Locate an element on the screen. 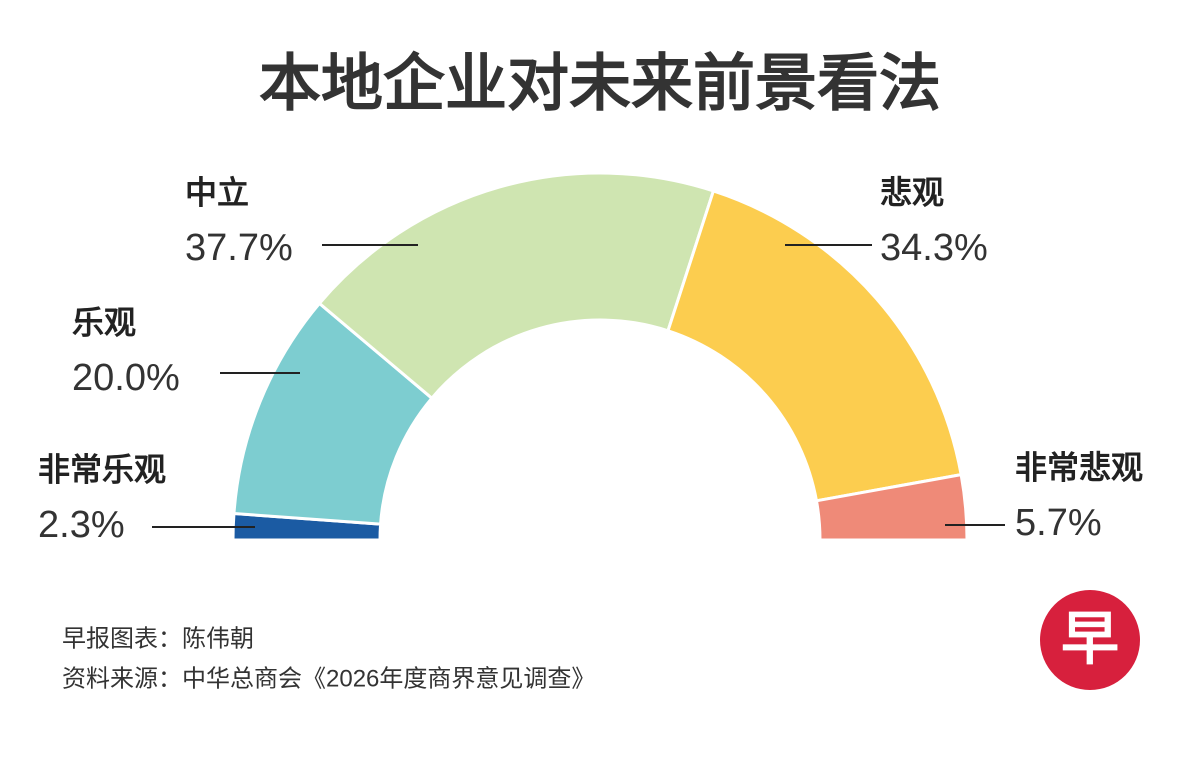  logo: 早 is located at coordinates (1090, 638).